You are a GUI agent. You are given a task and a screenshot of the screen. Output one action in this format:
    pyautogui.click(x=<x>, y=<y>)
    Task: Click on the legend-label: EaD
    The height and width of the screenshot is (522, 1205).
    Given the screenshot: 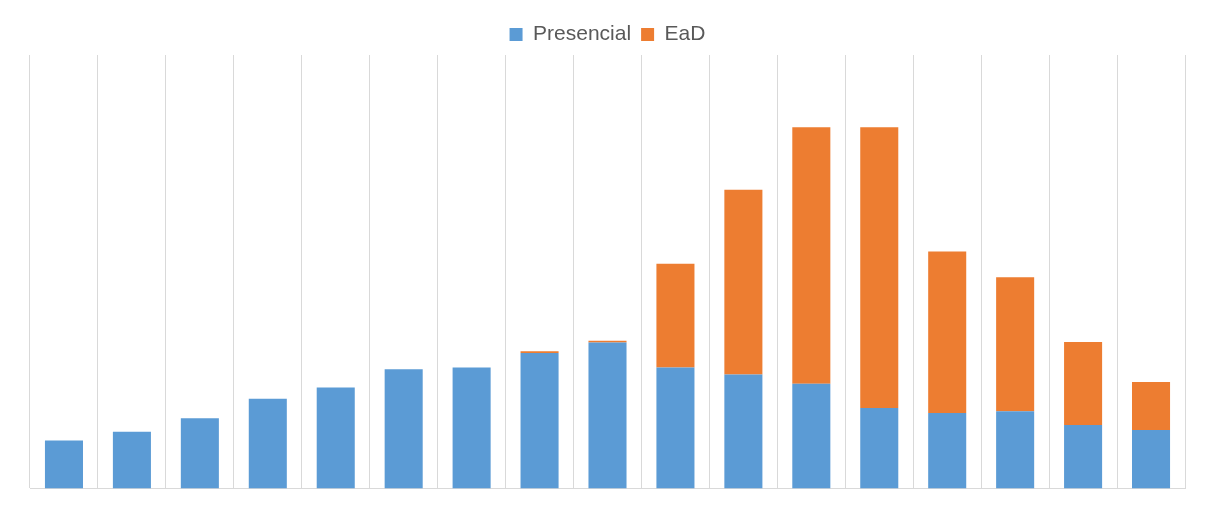 What is the action you would take?
    pyautogui.click(x=685, y=33)
    